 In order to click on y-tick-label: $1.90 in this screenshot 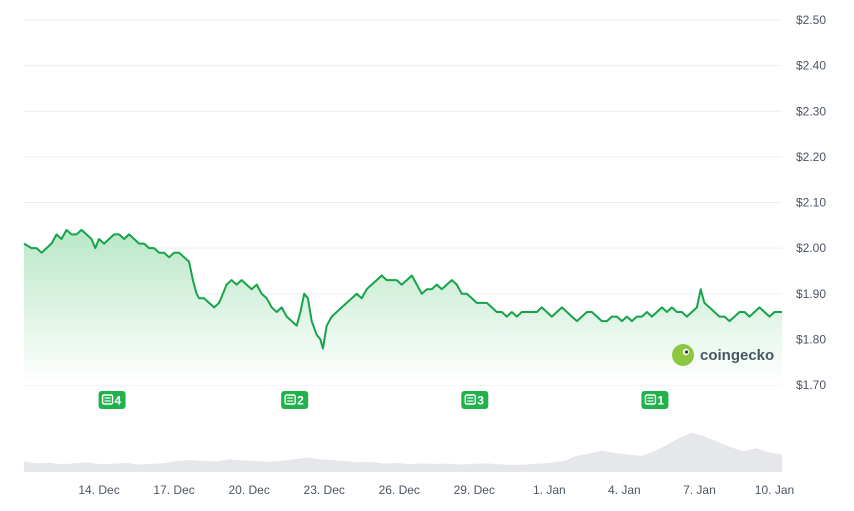, I will do `click(811, 294)`.